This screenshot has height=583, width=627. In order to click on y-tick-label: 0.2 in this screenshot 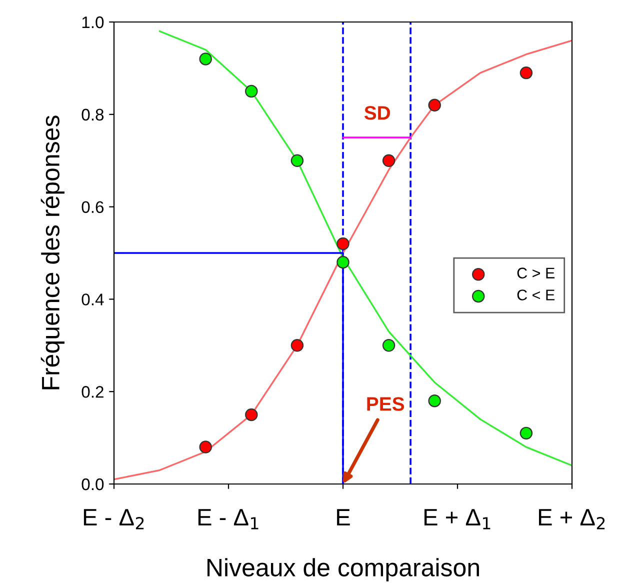, I will do `click(93, 392)`.